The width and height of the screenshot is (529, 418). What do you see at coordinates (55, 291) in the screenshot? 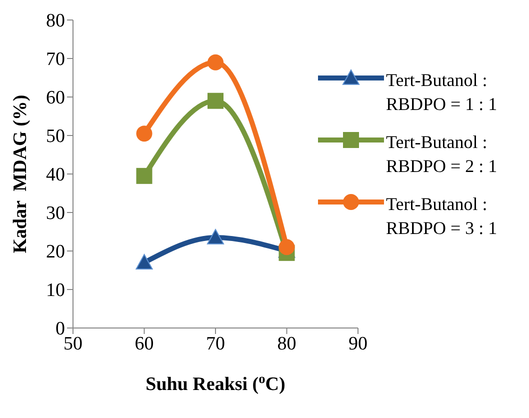
I see `y-tick-label: 10` at bounding box center [55, 291].